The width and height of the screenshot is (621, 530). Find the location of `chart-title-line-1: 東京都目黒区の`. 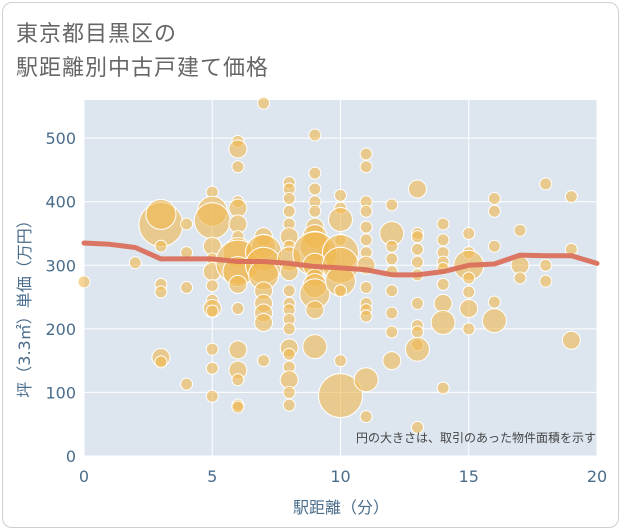

chart-title-line-1: 東京都目黒区の is located at coordinates (97, 34).